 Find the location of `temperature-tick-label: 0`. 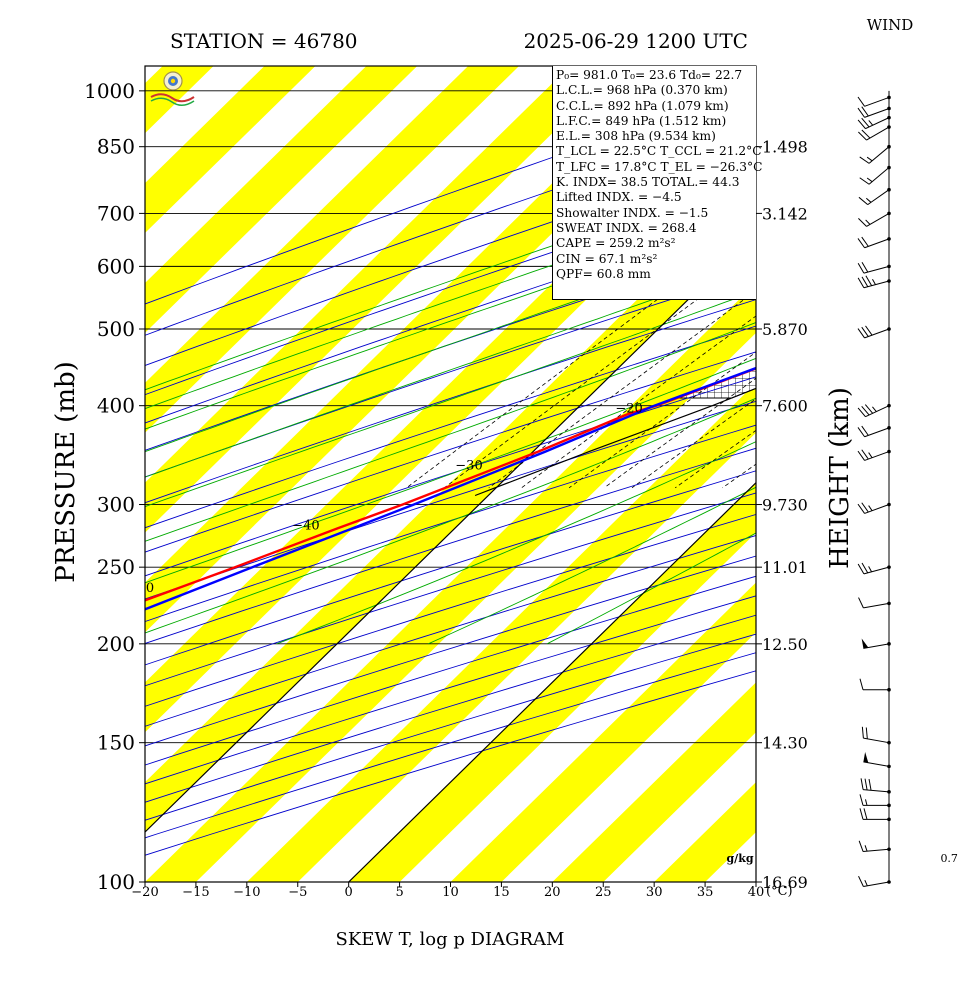

temperature-tick-label: 0 is located at coordinates (349, 892).